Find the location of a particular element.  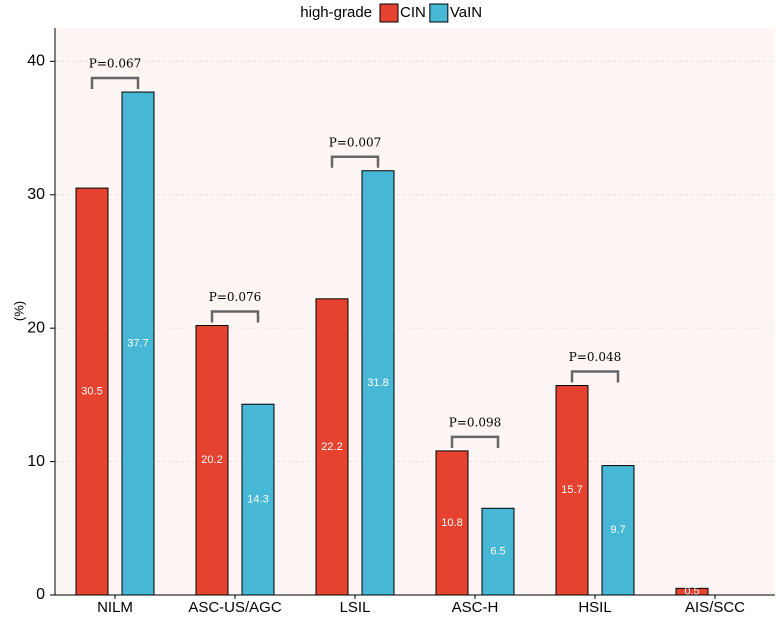

value-label: 20.2 is located at coordinates (211, 460).